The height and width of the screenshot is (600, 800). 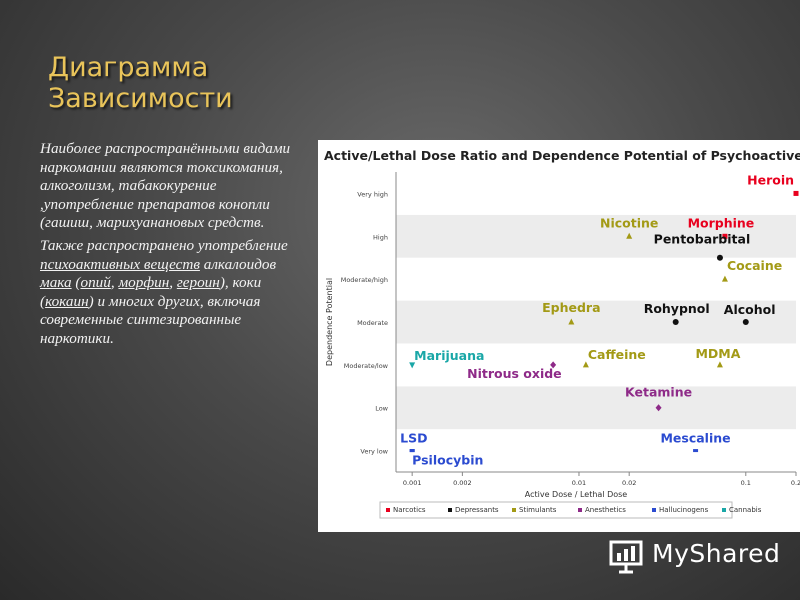 I want to click on label-ephedra: Ephedra, so click(x=571, y=307).